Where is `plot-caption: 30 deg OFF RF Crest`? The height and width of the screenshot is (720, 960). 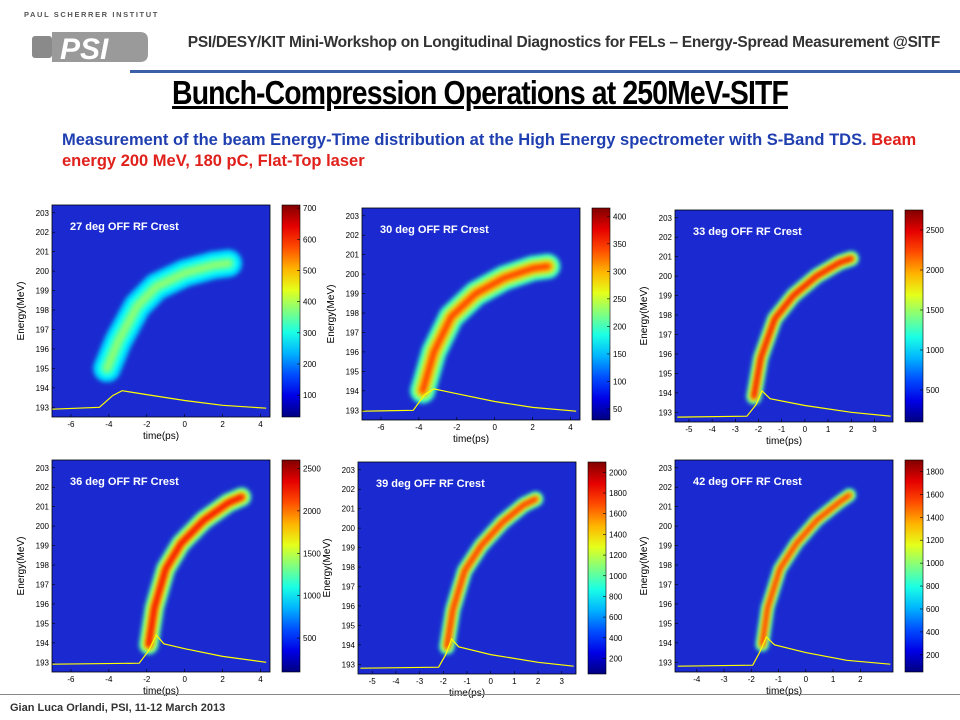
plot-caption: 30 deg OFF RF Crest is located at coordinates (434, 230).